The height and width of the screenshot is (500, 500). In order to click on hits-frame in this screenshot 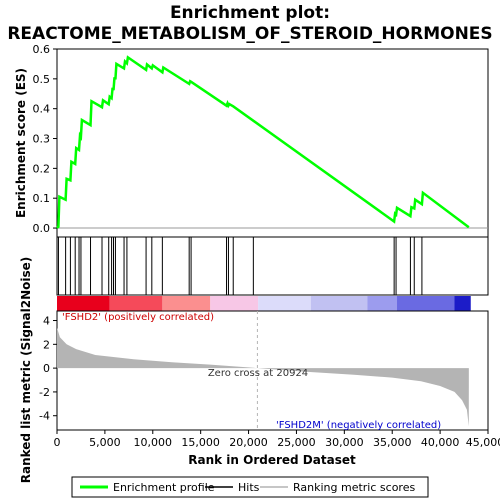, I will do `click(272, 266)`.